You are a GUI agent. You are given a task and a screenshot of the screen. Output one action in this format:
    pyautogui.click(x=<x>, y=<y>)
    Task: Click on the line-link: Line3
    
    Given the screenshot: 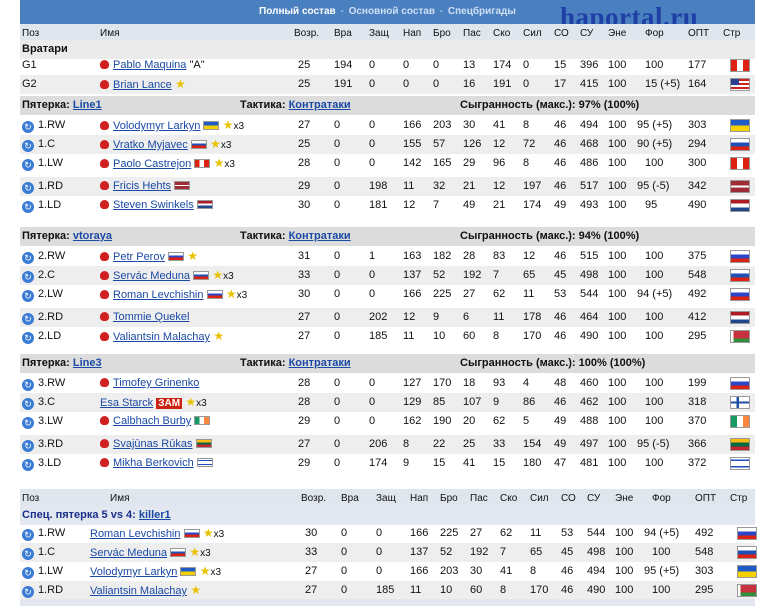 What is the action you would take?
    pyautogui.click(x=87, y=363)
    